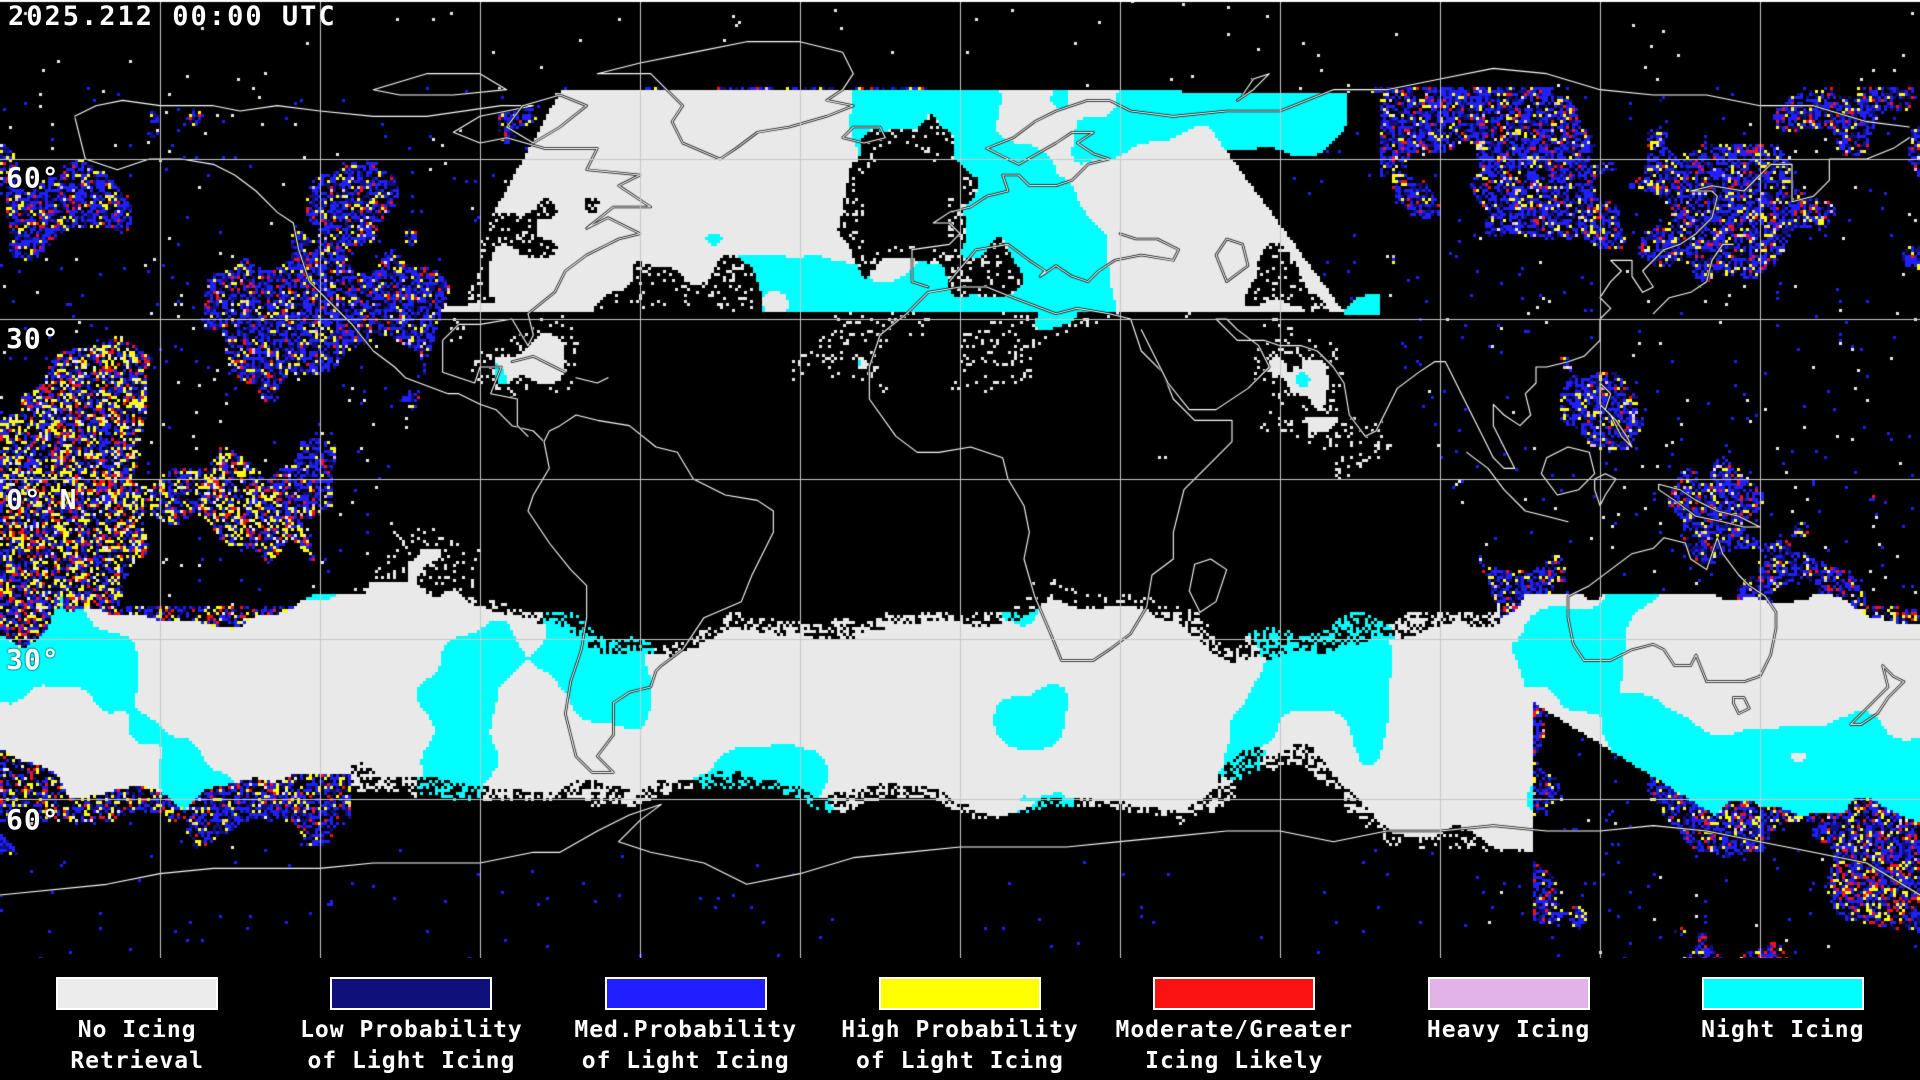 The width and height of the screenshot is (1920, 1080). I want to click on legend-item-night-icing: Night Icing, so click(1783, 1019).